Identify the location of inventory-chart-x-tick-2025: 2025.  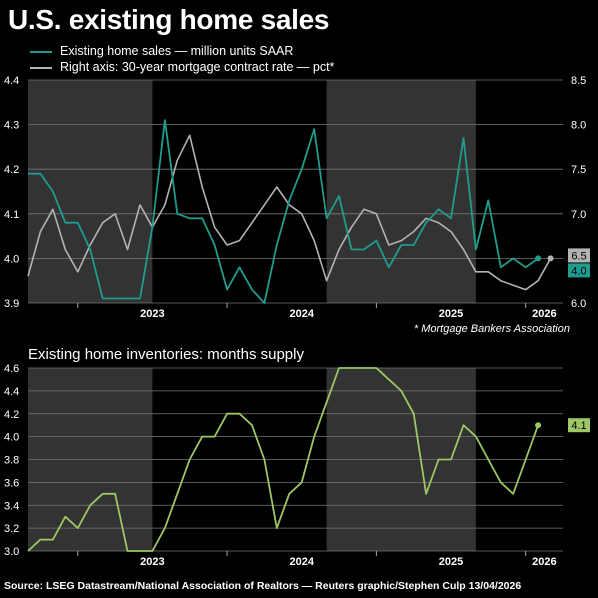
(451, 562).